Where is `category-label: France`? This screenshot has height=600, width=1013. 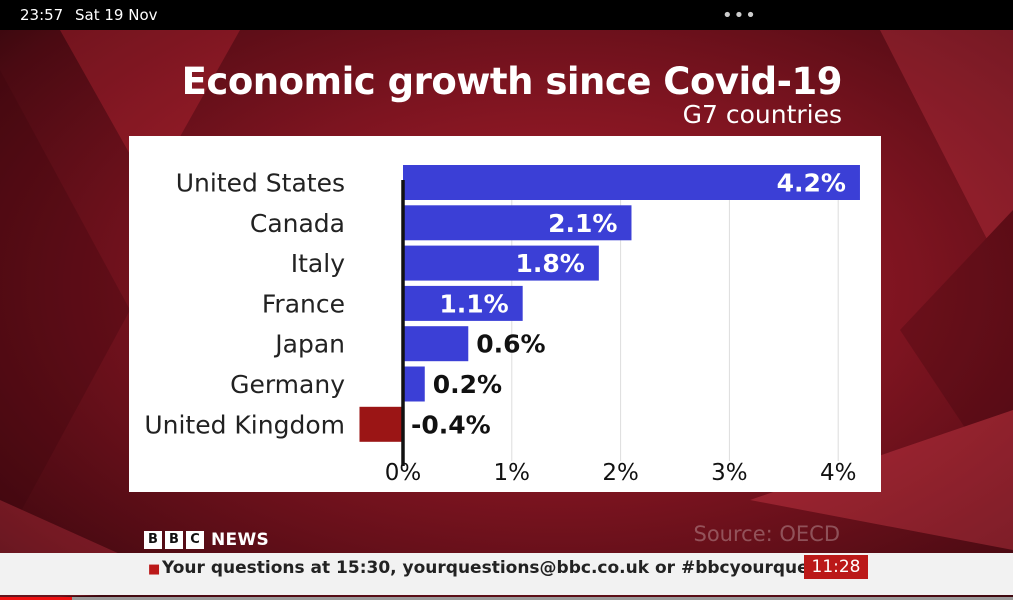
category-label: France is located at coordinates (303, 303).